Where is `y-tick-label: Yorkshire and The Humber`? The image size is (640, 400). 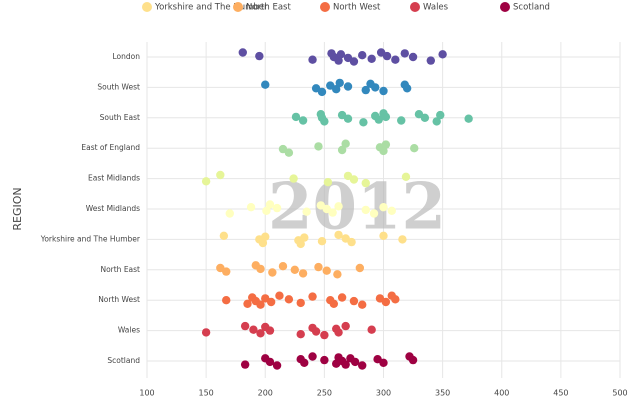 y-tick-label: Yorkshire and The Humber is located at coordinates (90, 238).